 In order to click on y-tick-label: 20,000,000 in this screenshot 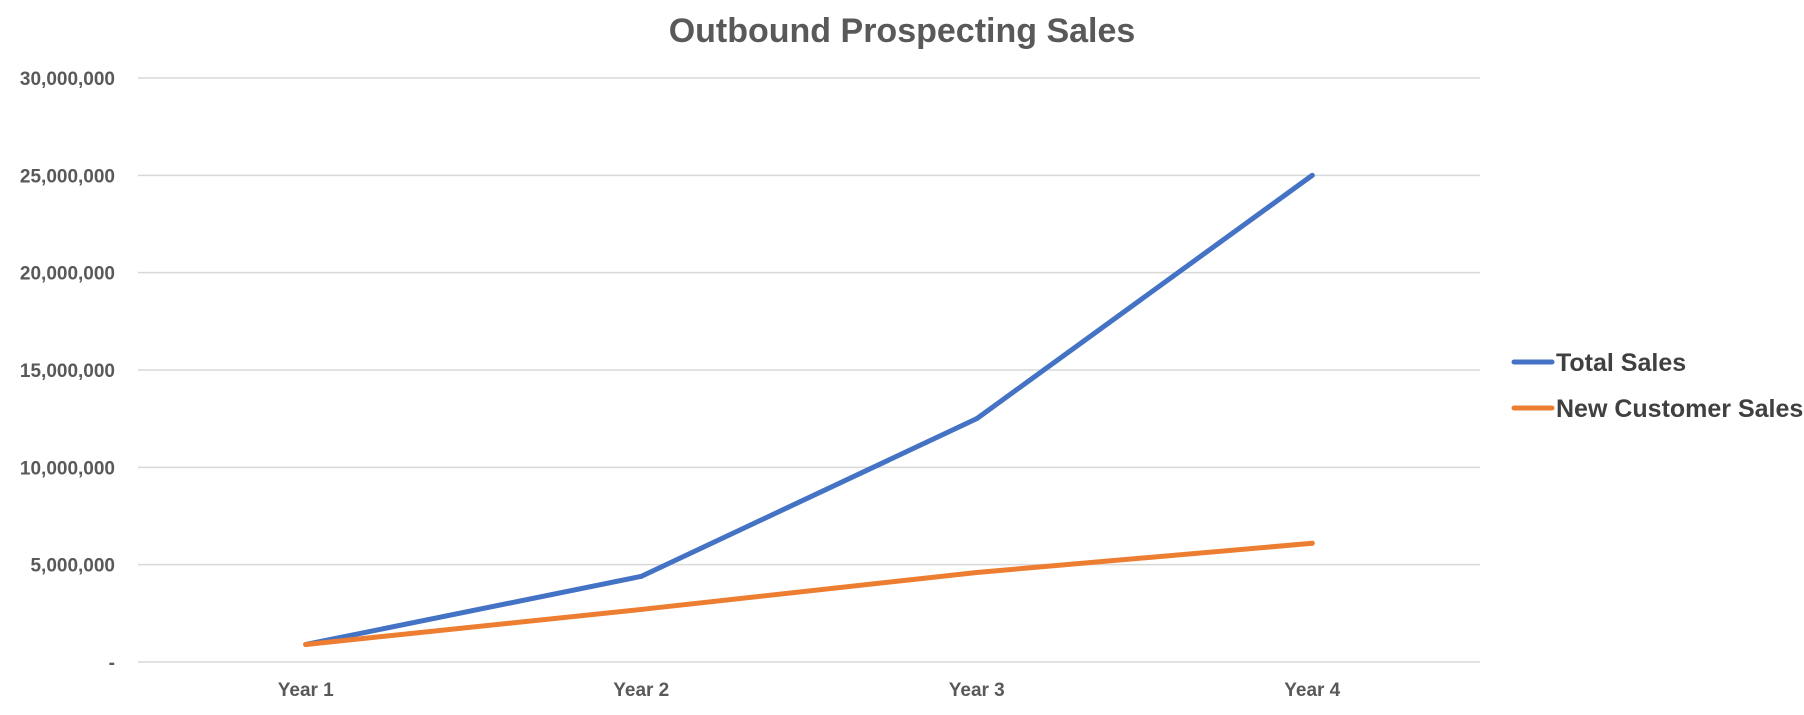, I will do `click(67, 274)`.